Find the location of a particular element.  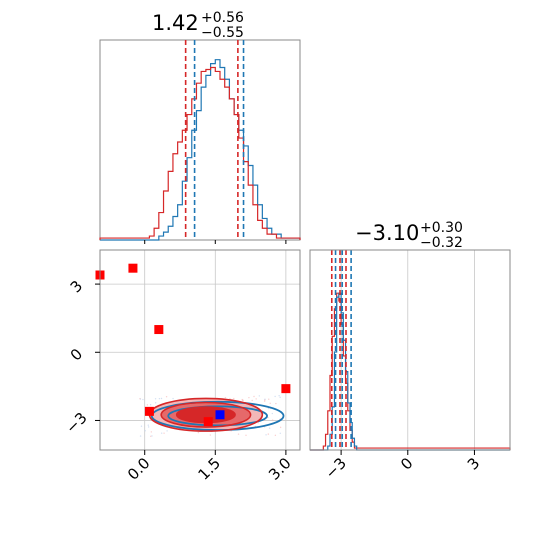

scatter-panel-frame is located at coordinates (200, 350).